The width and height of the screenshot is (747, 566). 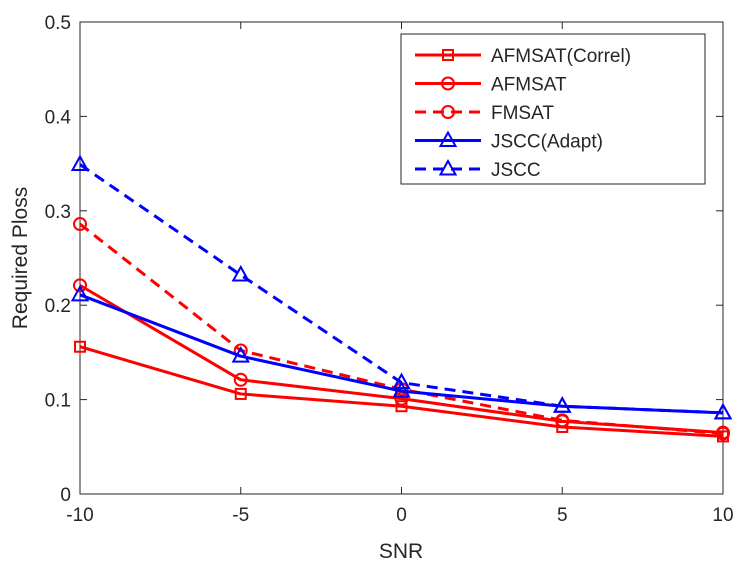 I want to click on x-tick-label: -10, so click(x=79, y=515).